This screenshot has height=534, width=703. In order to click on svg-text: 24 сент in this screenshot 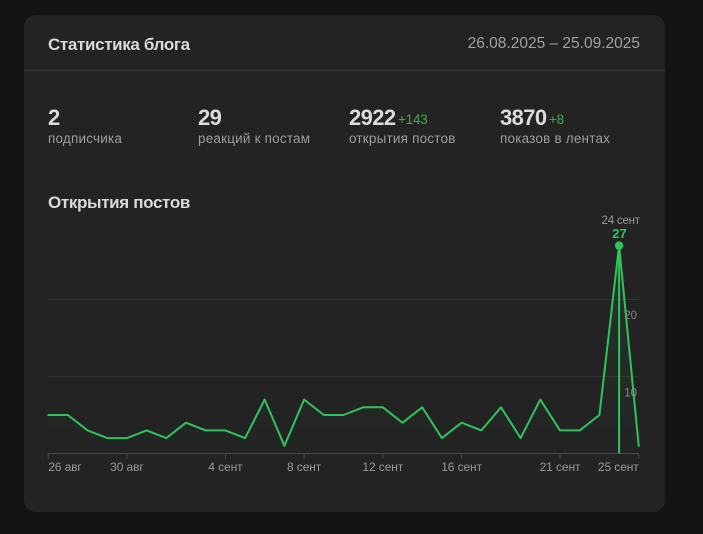, I will do `click(621, 221)`.